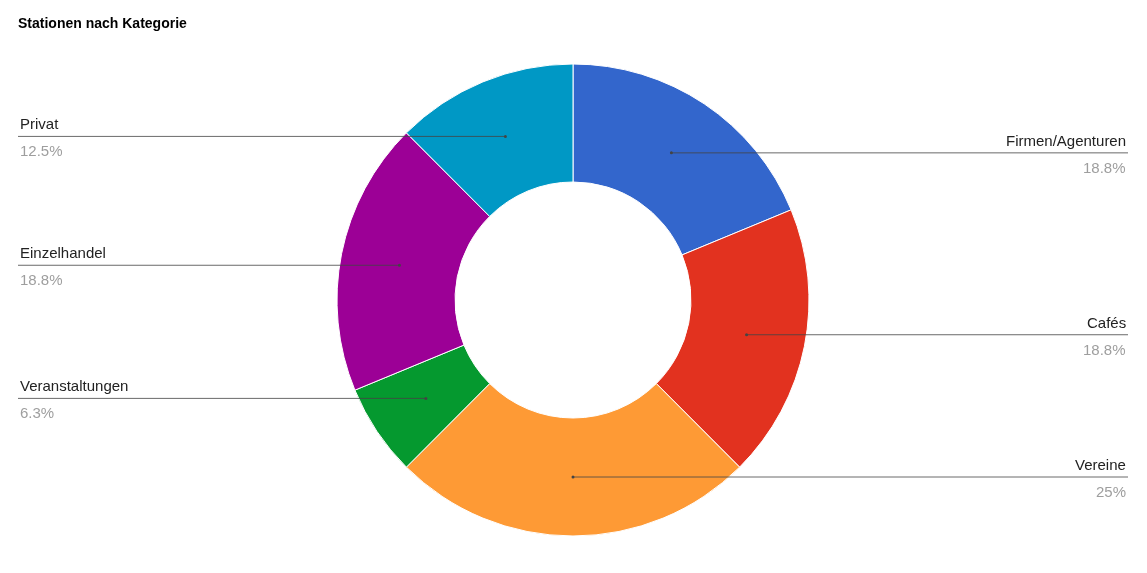 The height and width of the screenshot is (573, 1147). What do you see at coordinates (1107, 322) in the screenshot?
I see `slice-label: Cafés` at bounding box center [1107, 322].